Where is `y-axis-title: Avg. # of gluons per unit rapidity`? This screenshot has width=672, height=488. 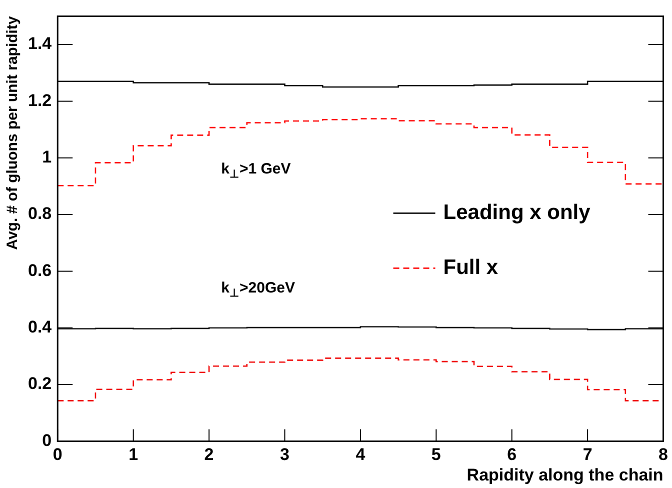
y-axis-title: Avg. # of gluons per unit rapidity is located at coordinates (13, 133).